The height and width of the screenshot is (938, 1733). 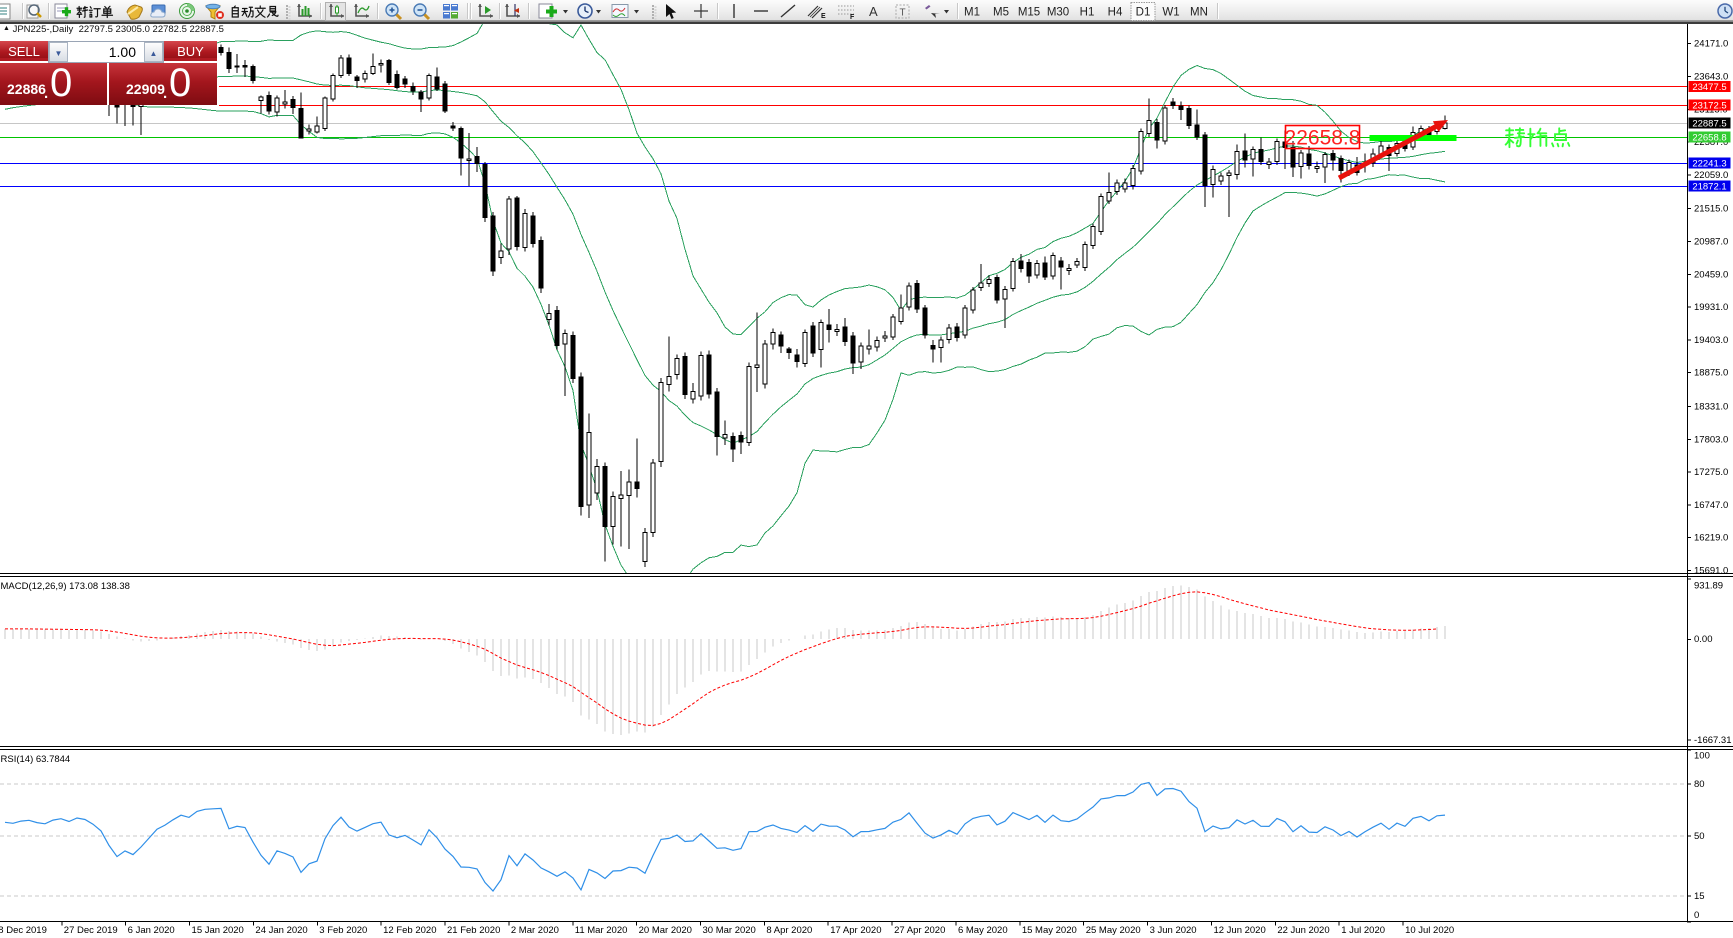 I want to click on svg-text: 20 Mar 2020, so click(x=665, y=930).